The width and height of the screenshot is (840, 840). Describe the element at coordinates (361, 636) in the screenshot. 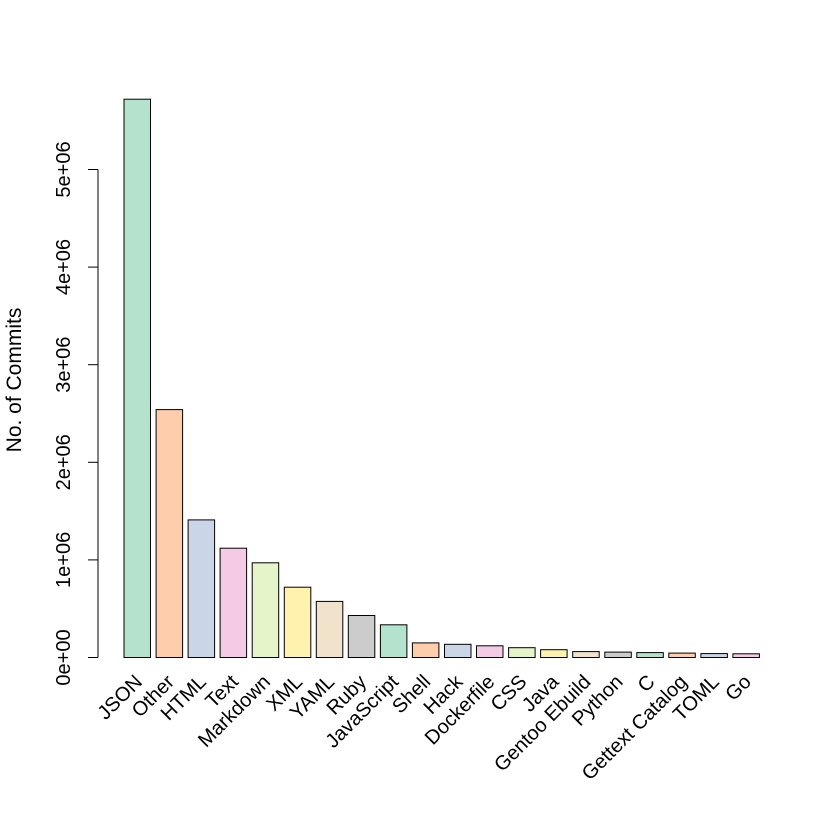

I see `bar-ruby` at that location.